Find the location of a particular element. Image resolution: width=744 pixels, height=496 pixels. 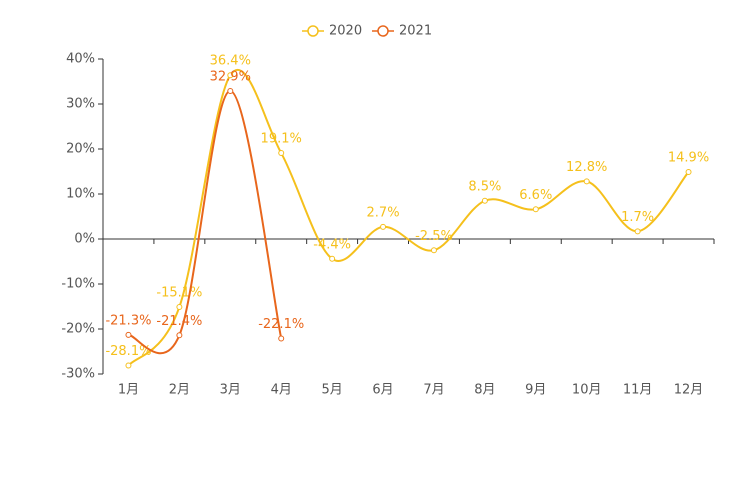

data-label: 36.4% is located at coordinates (230, 61).